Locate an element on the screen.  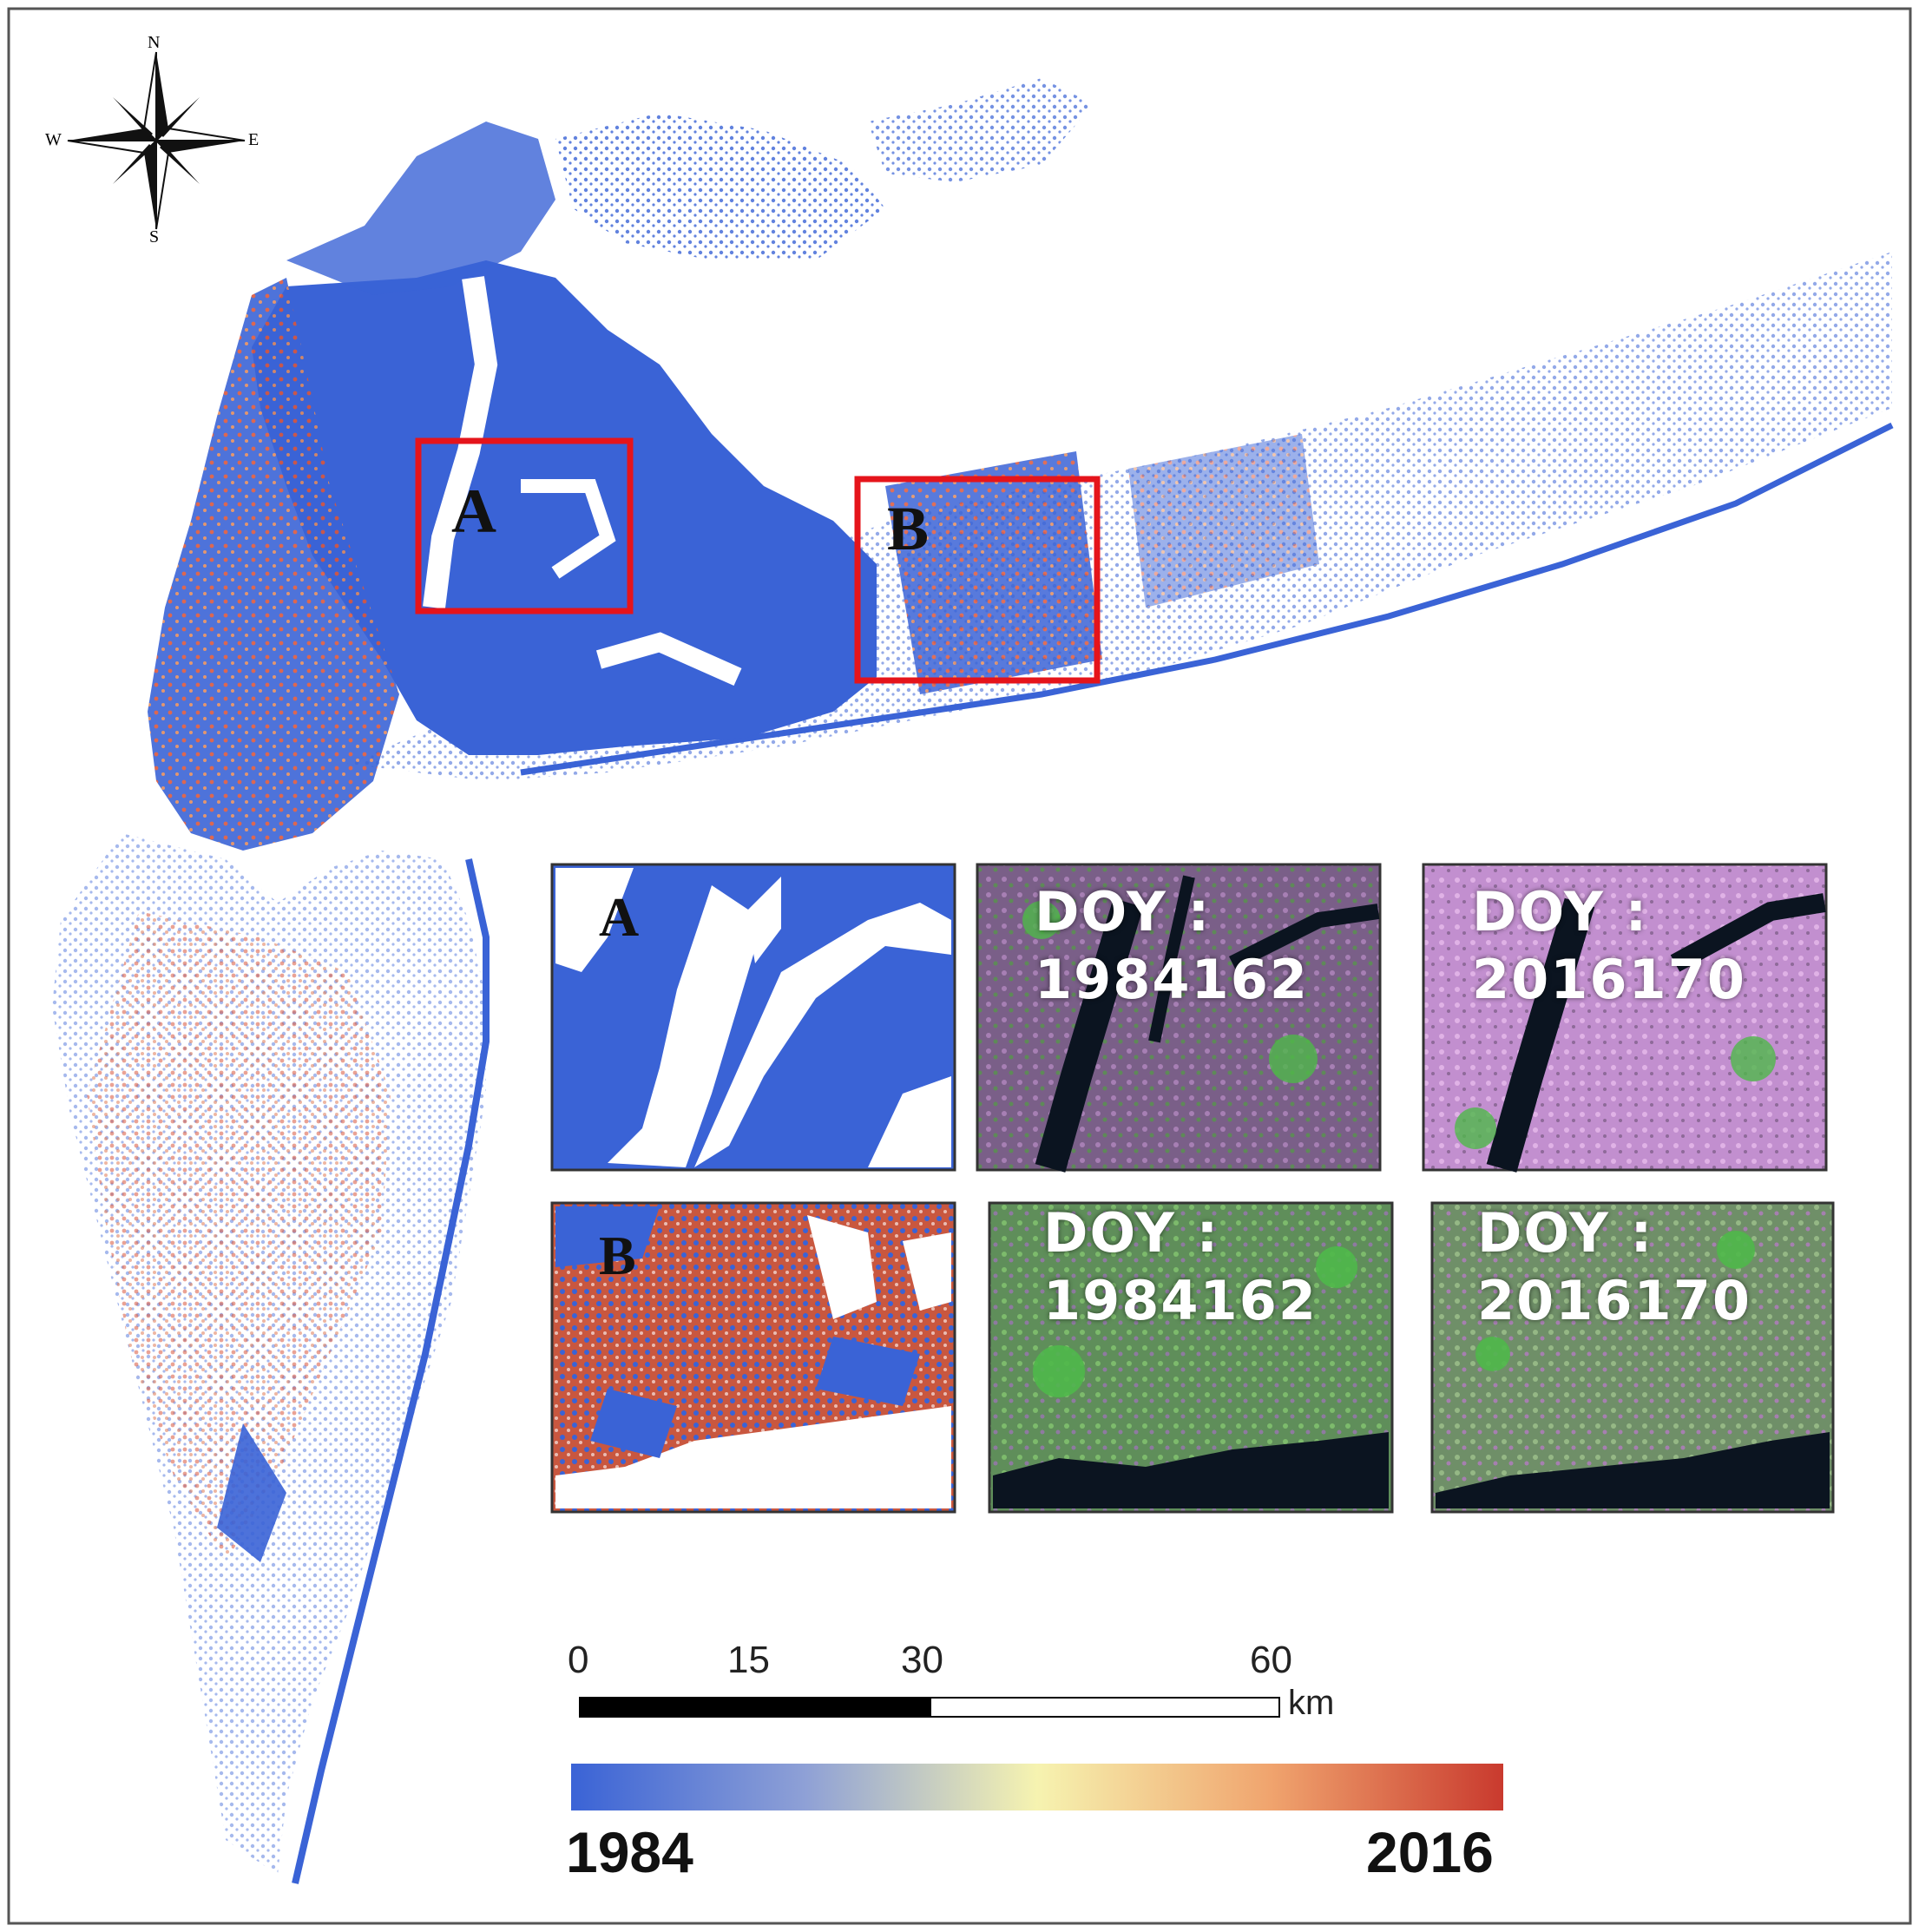
inset-a-early-doy: DOY :1984162 is located at coordinates (1172, 946).